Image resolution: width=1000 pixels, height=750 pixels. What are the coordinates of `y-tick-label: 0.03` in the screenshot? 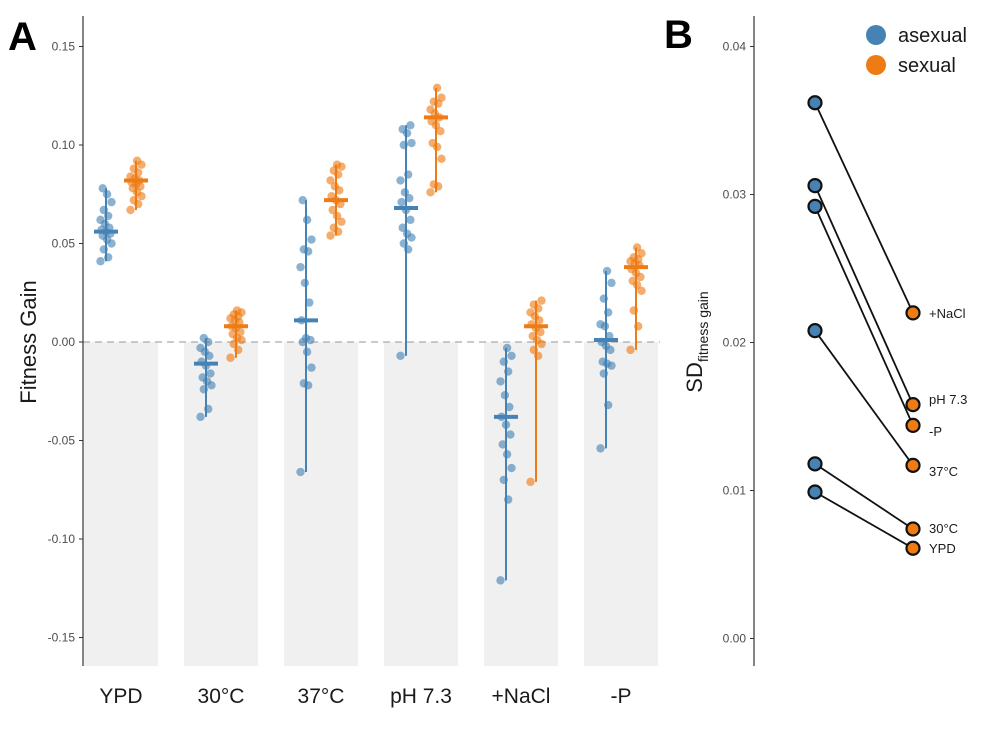 It's located at (735, 195).